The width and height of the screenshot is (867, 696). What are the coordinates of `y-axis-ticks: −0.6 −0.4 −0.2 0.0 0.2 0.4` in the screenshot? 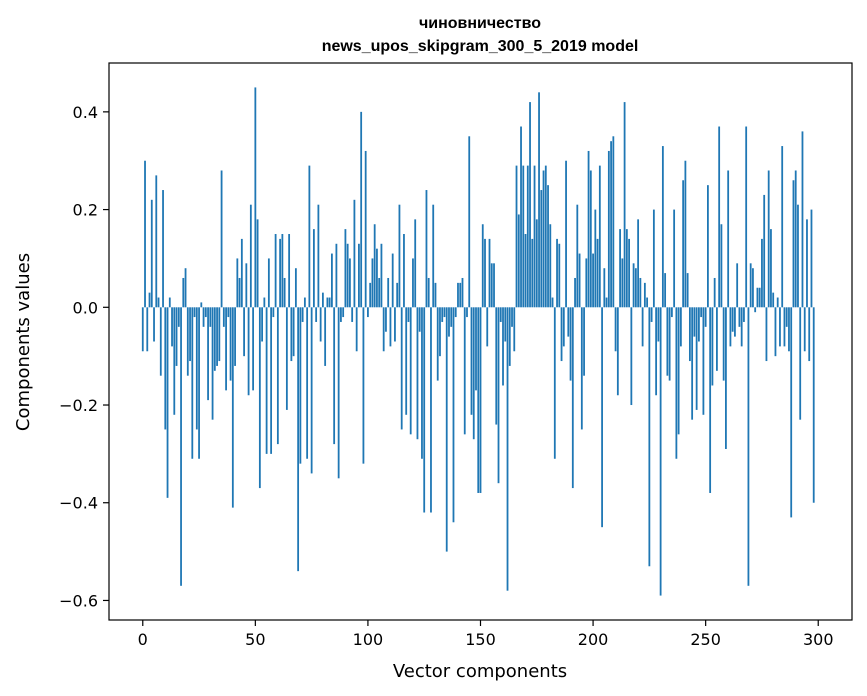 It's located at (84, 356).